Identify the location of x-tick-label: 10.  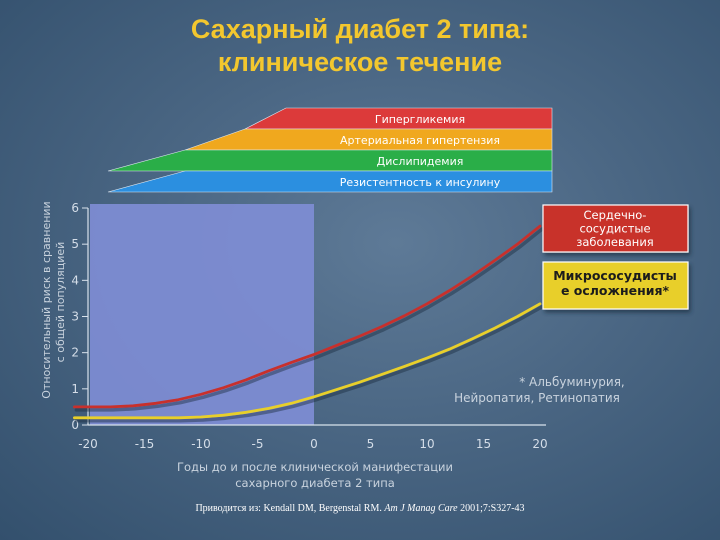
(426, 444).